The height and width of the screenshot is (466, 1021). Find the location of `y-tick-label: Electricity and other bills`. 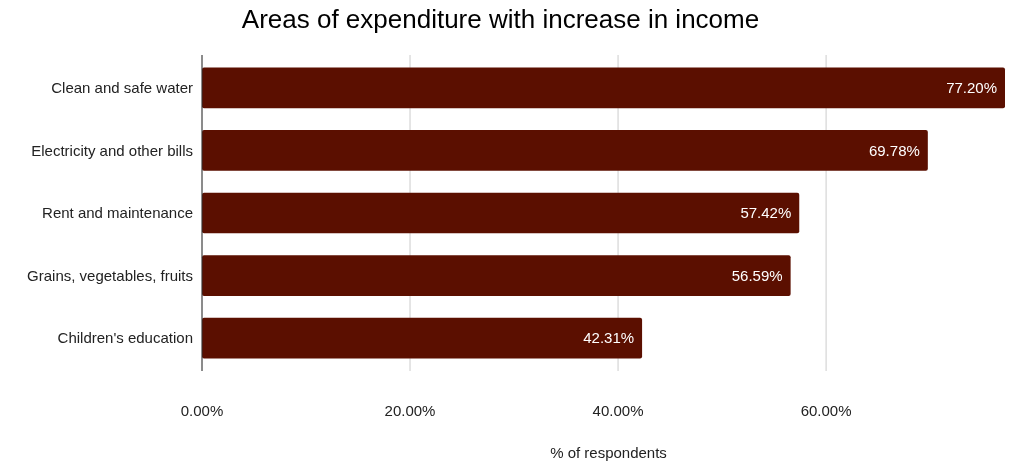

y-tick-label: Electricity and other bills is located at coordinates (112, 150).